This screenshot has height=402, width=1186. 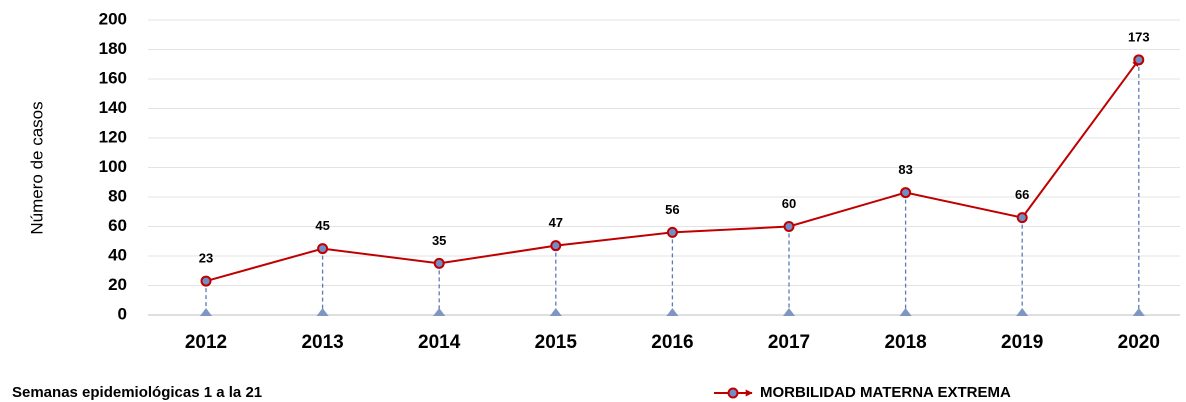 What do you see at coordinates (1139, 36) in the screenshot?
I see `data-label: 173` at bounding box center [1139, 36].